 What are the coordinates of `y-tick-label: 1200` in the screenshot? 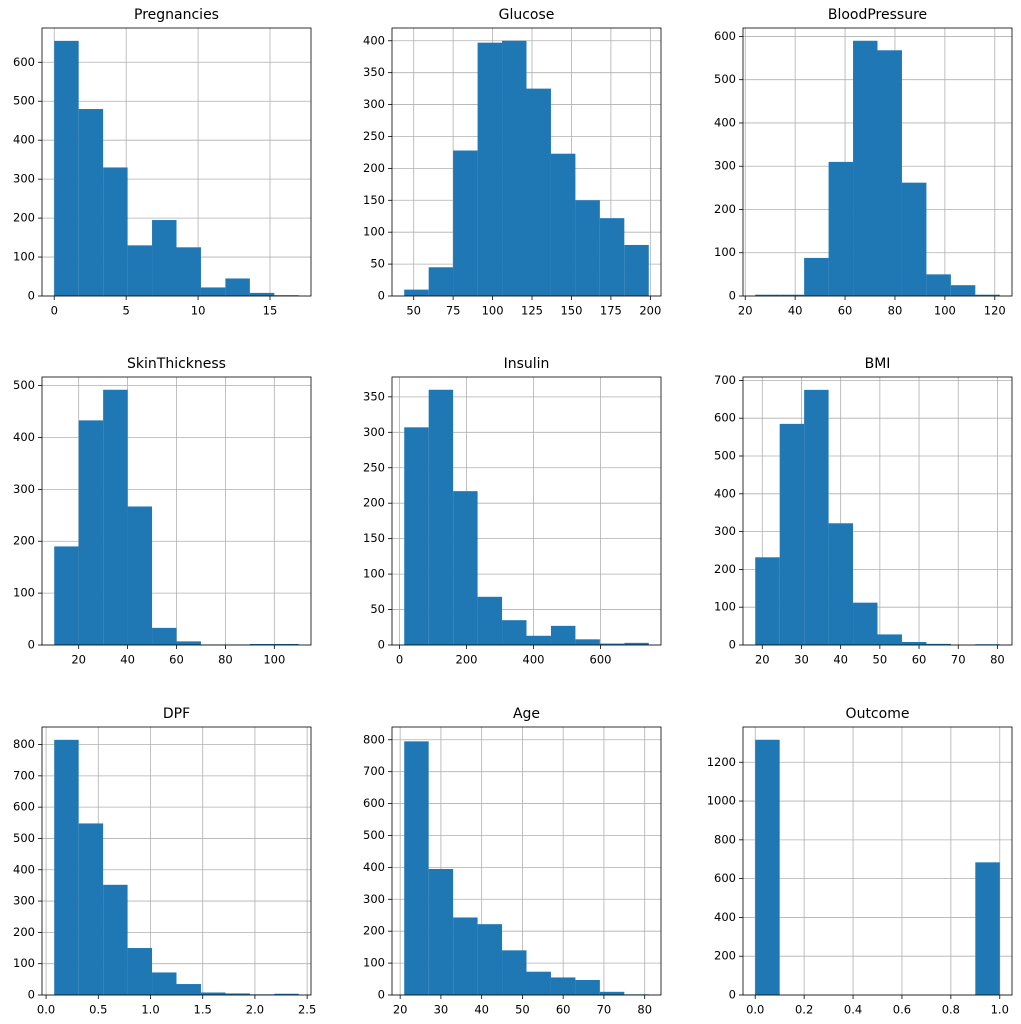 It's located at (721, 762).